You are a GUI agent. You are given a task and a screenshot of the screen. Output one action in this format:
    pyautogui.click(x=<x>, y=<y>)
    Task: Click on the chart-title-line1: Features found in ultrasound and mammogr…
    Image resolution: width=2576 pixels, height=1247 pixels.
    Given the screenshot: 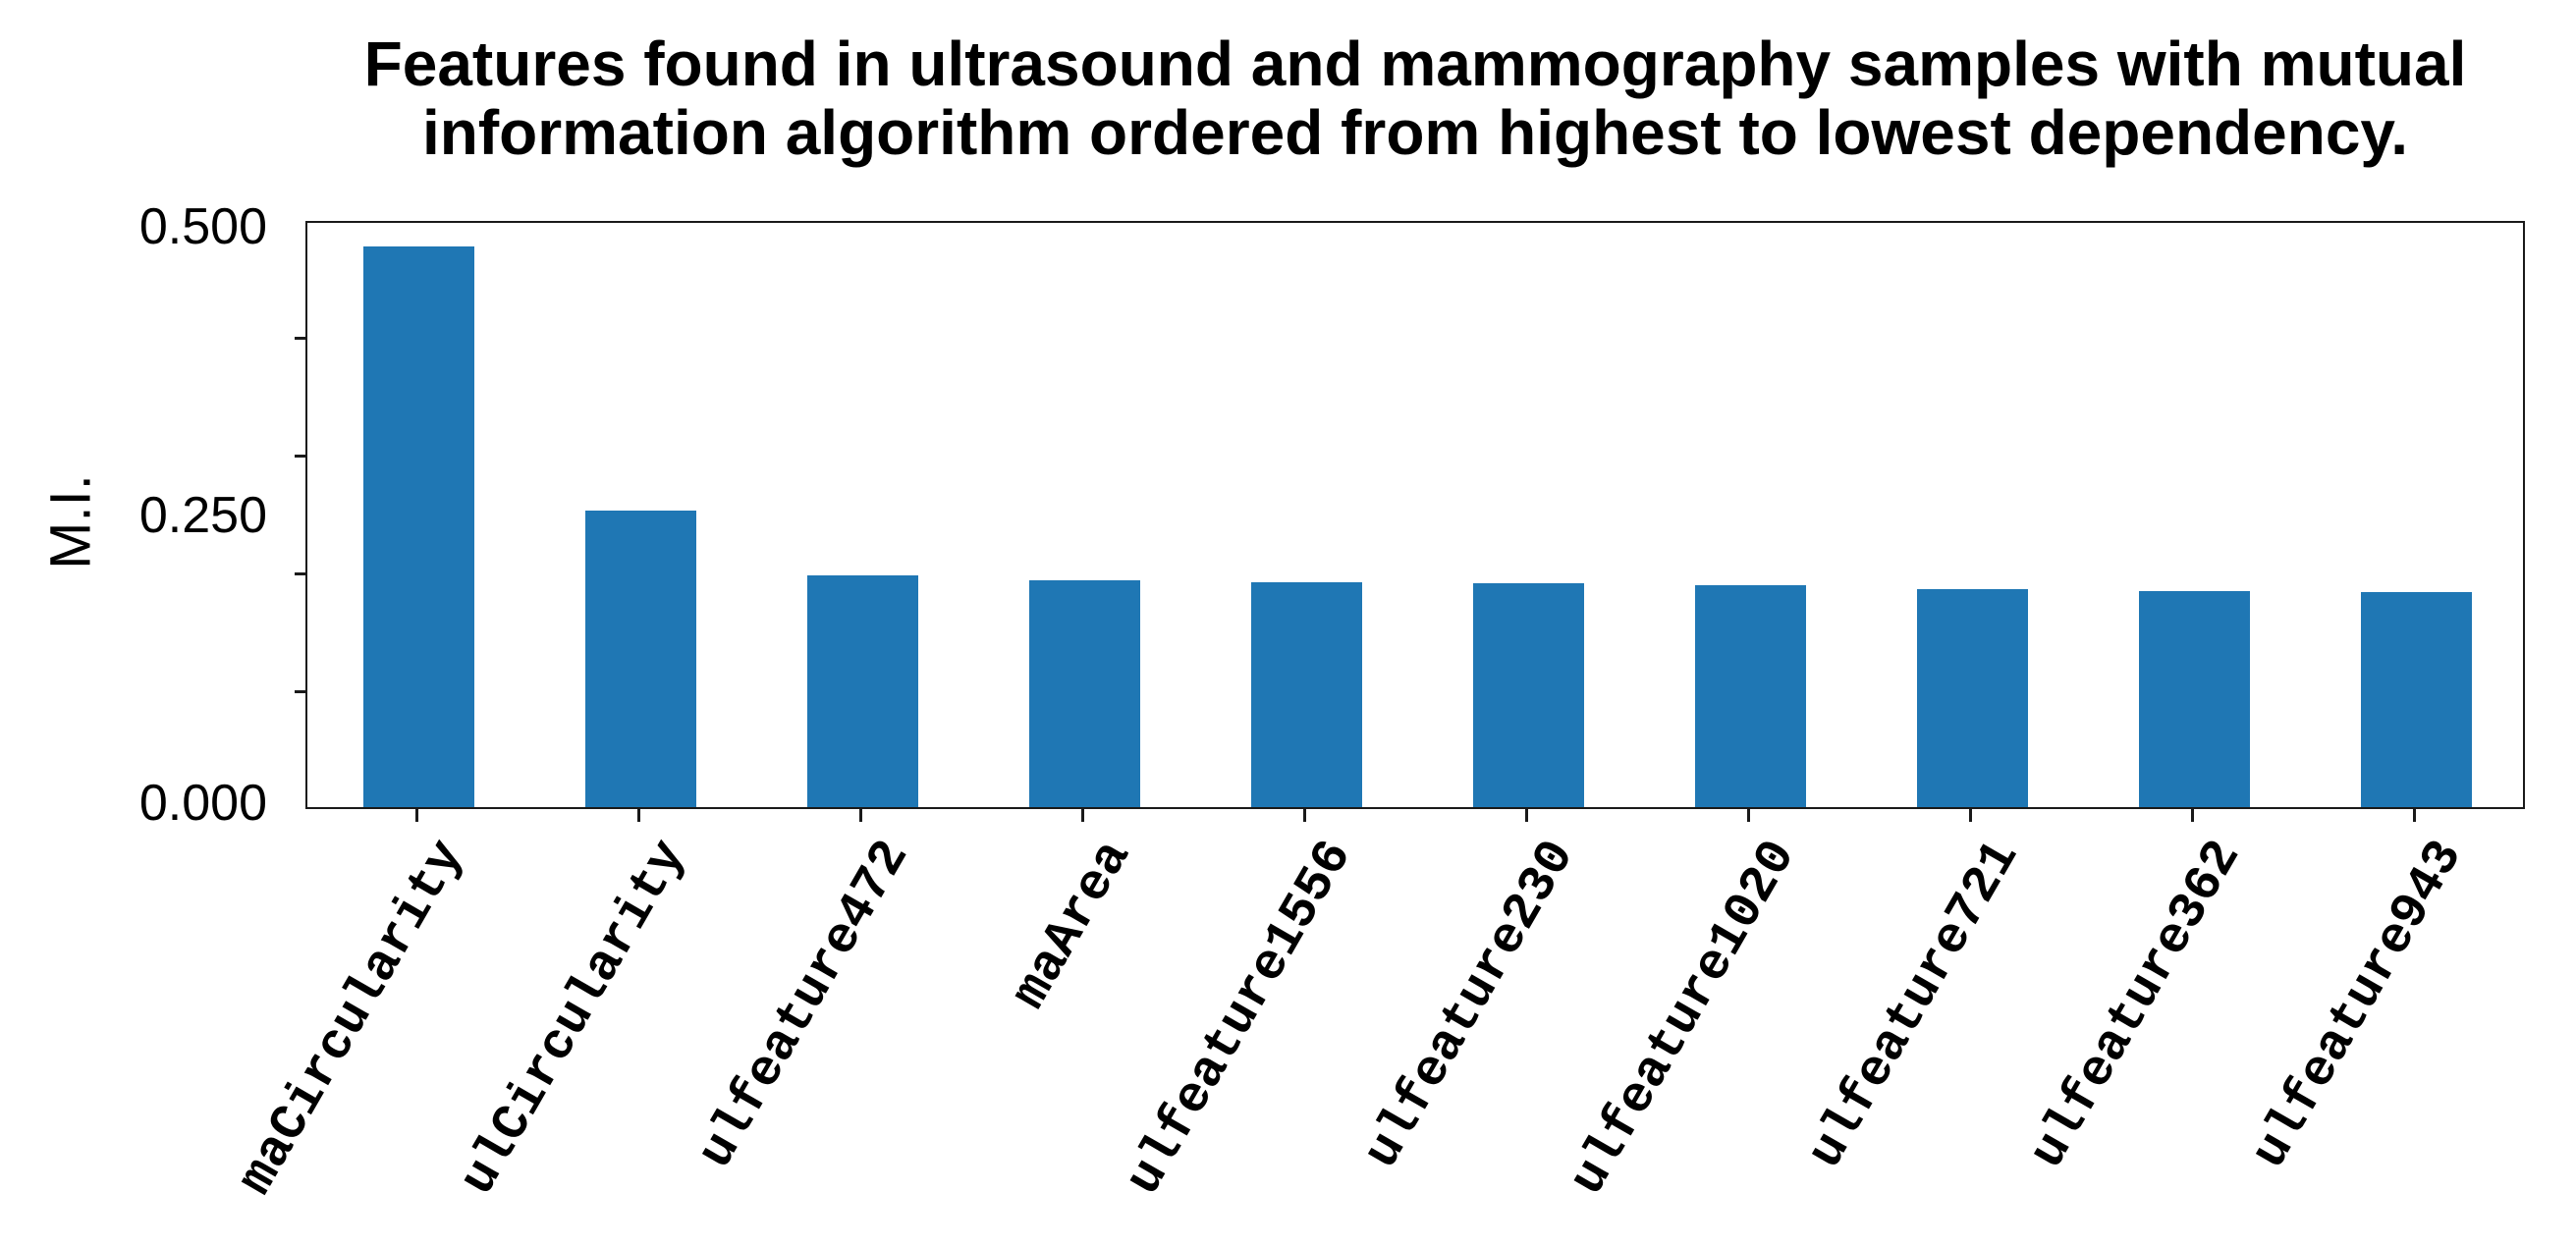 What is the action you would take?
    pyautogui.click(x=1415, y=63)
    